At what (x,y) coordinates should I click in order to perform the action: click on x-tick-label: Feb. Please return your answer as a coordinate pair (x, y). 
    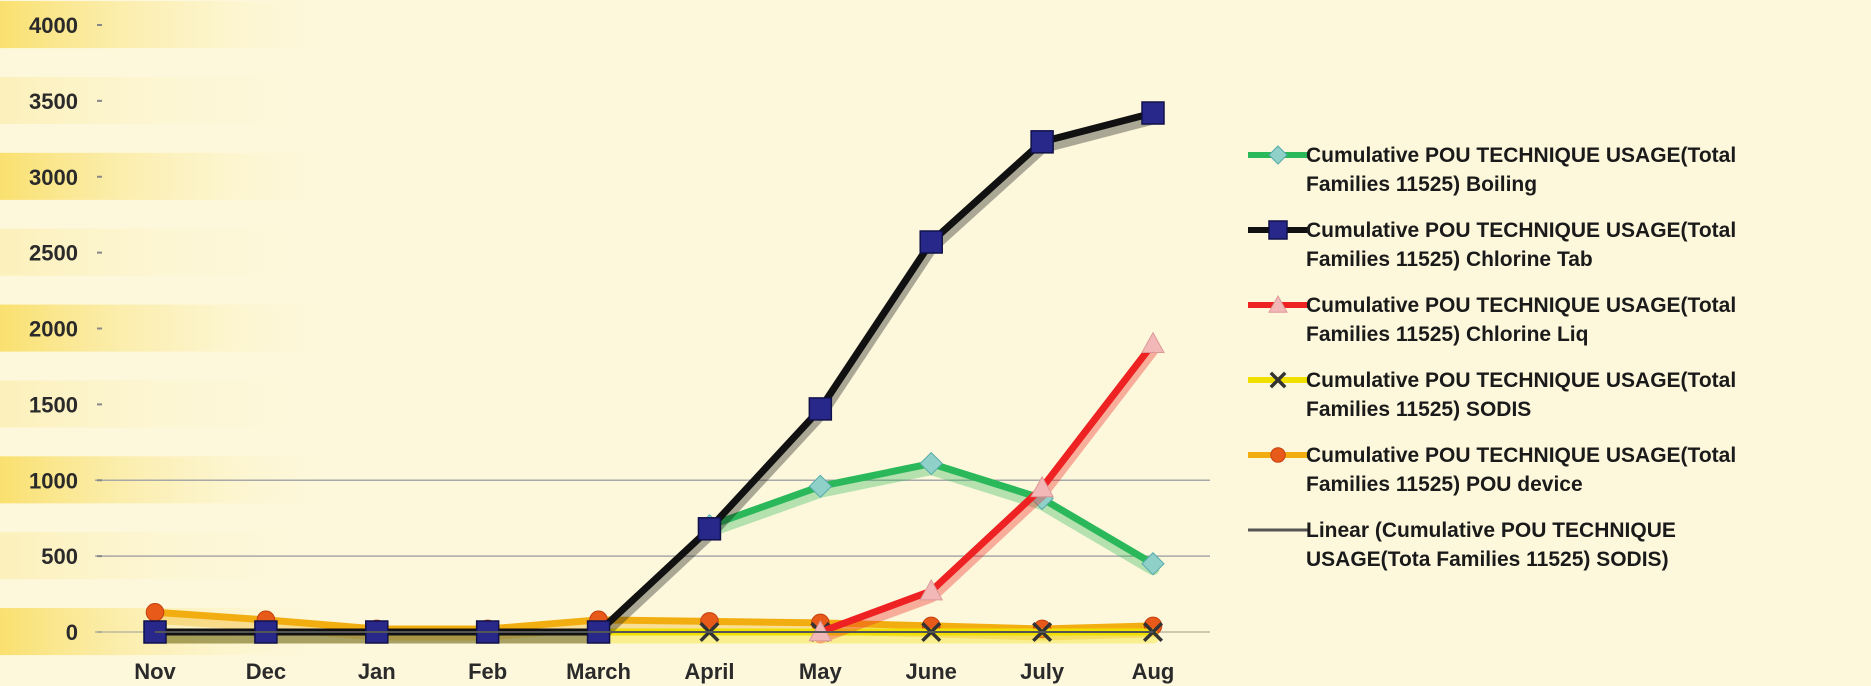
    Looking at the image, I should click on (487, 671).